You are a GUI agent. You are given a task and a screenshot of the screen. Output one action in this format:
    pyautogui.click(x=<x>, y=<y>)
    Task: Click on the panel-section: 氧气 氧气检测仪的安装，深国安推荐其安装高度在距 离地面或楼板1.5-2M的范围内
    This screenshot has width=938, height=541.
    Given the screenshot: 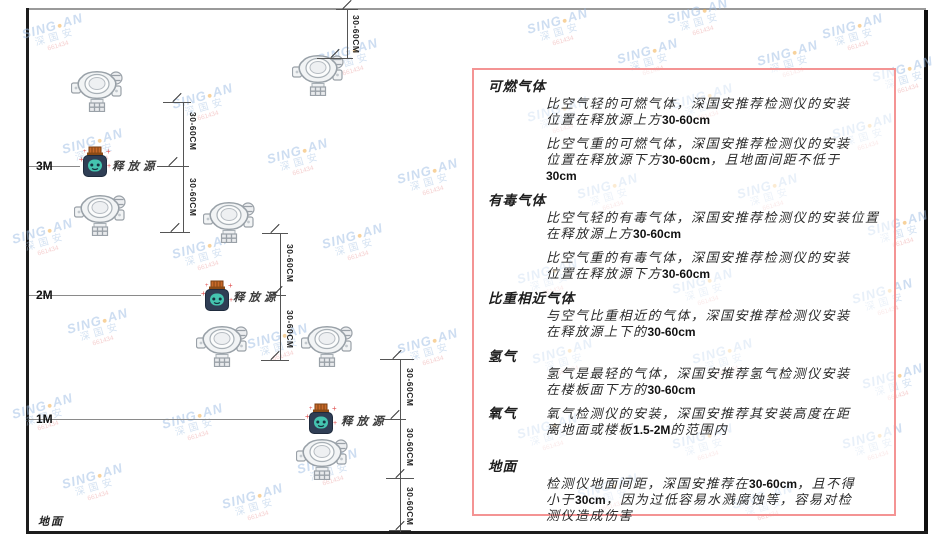 What is the action you would take?
    pyautogui.click(x=684, y=422)
    